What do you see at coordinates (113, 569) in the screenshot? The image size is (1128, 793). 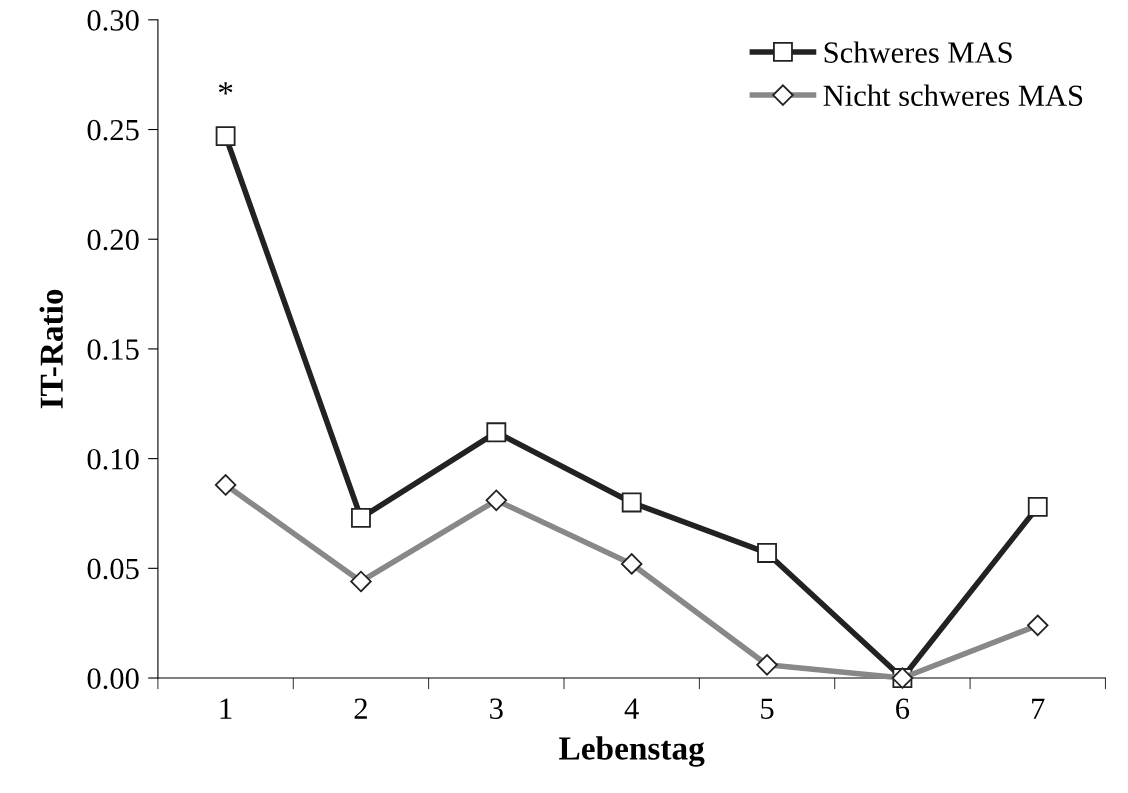 I see `y-tick-label: 0.05` at bounding box center [113, 569].